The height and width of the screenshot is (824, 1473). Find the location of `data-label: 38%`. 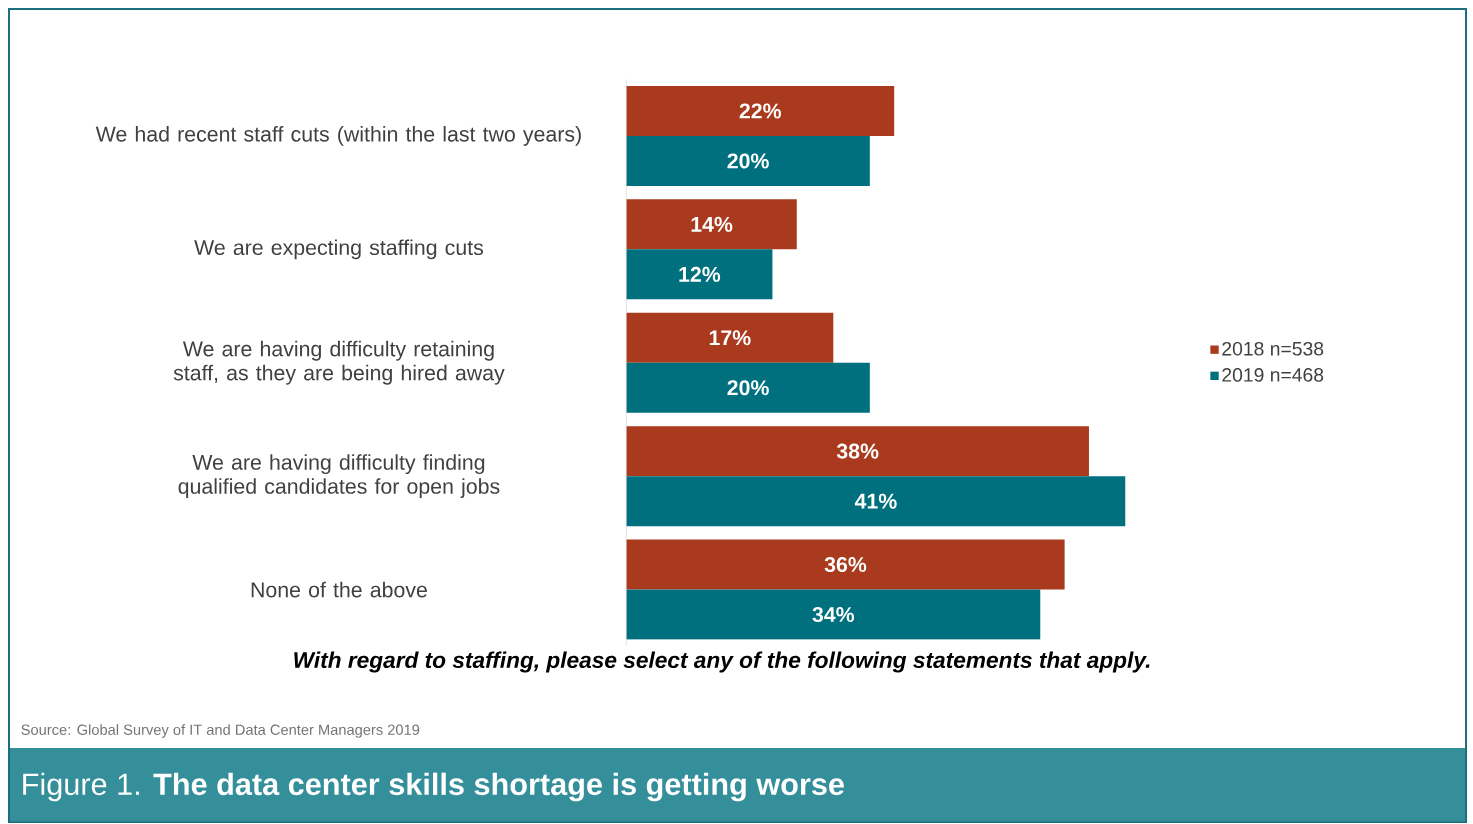

data-label: 38% is located at coordinates (857, 451).